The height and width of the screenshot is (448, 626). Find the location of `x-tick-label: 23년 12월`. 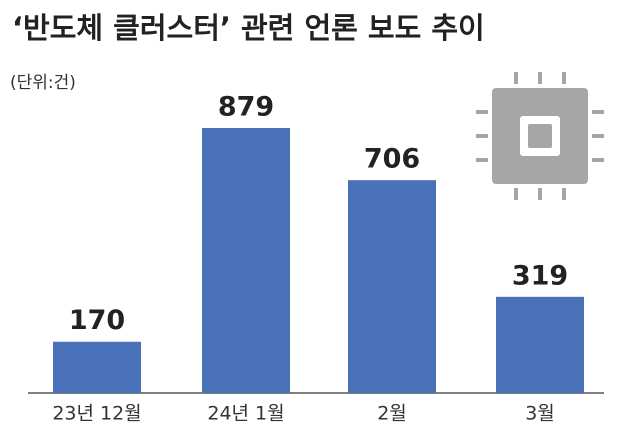

x-tick-label: 23년 12월 is located at coordinates (96, 414).